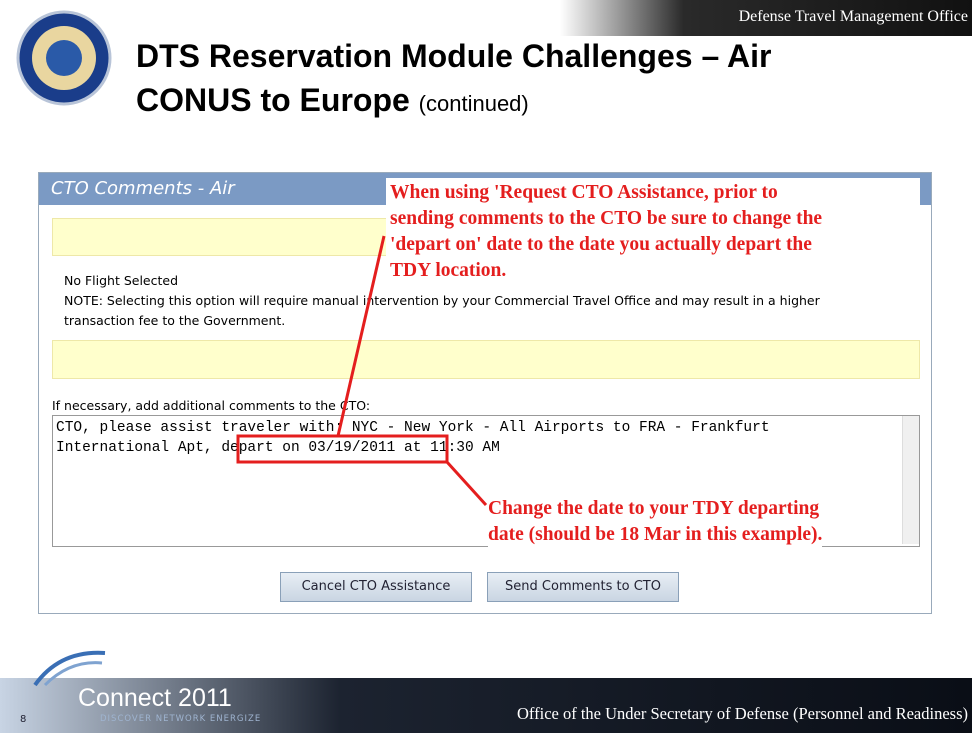 The width and height of the screenshot is (972, 733). What do you see at coordinates (448, 270) in the screenshot?
I see `annotation-line: TDY location.` at bounding box center [448, 270].